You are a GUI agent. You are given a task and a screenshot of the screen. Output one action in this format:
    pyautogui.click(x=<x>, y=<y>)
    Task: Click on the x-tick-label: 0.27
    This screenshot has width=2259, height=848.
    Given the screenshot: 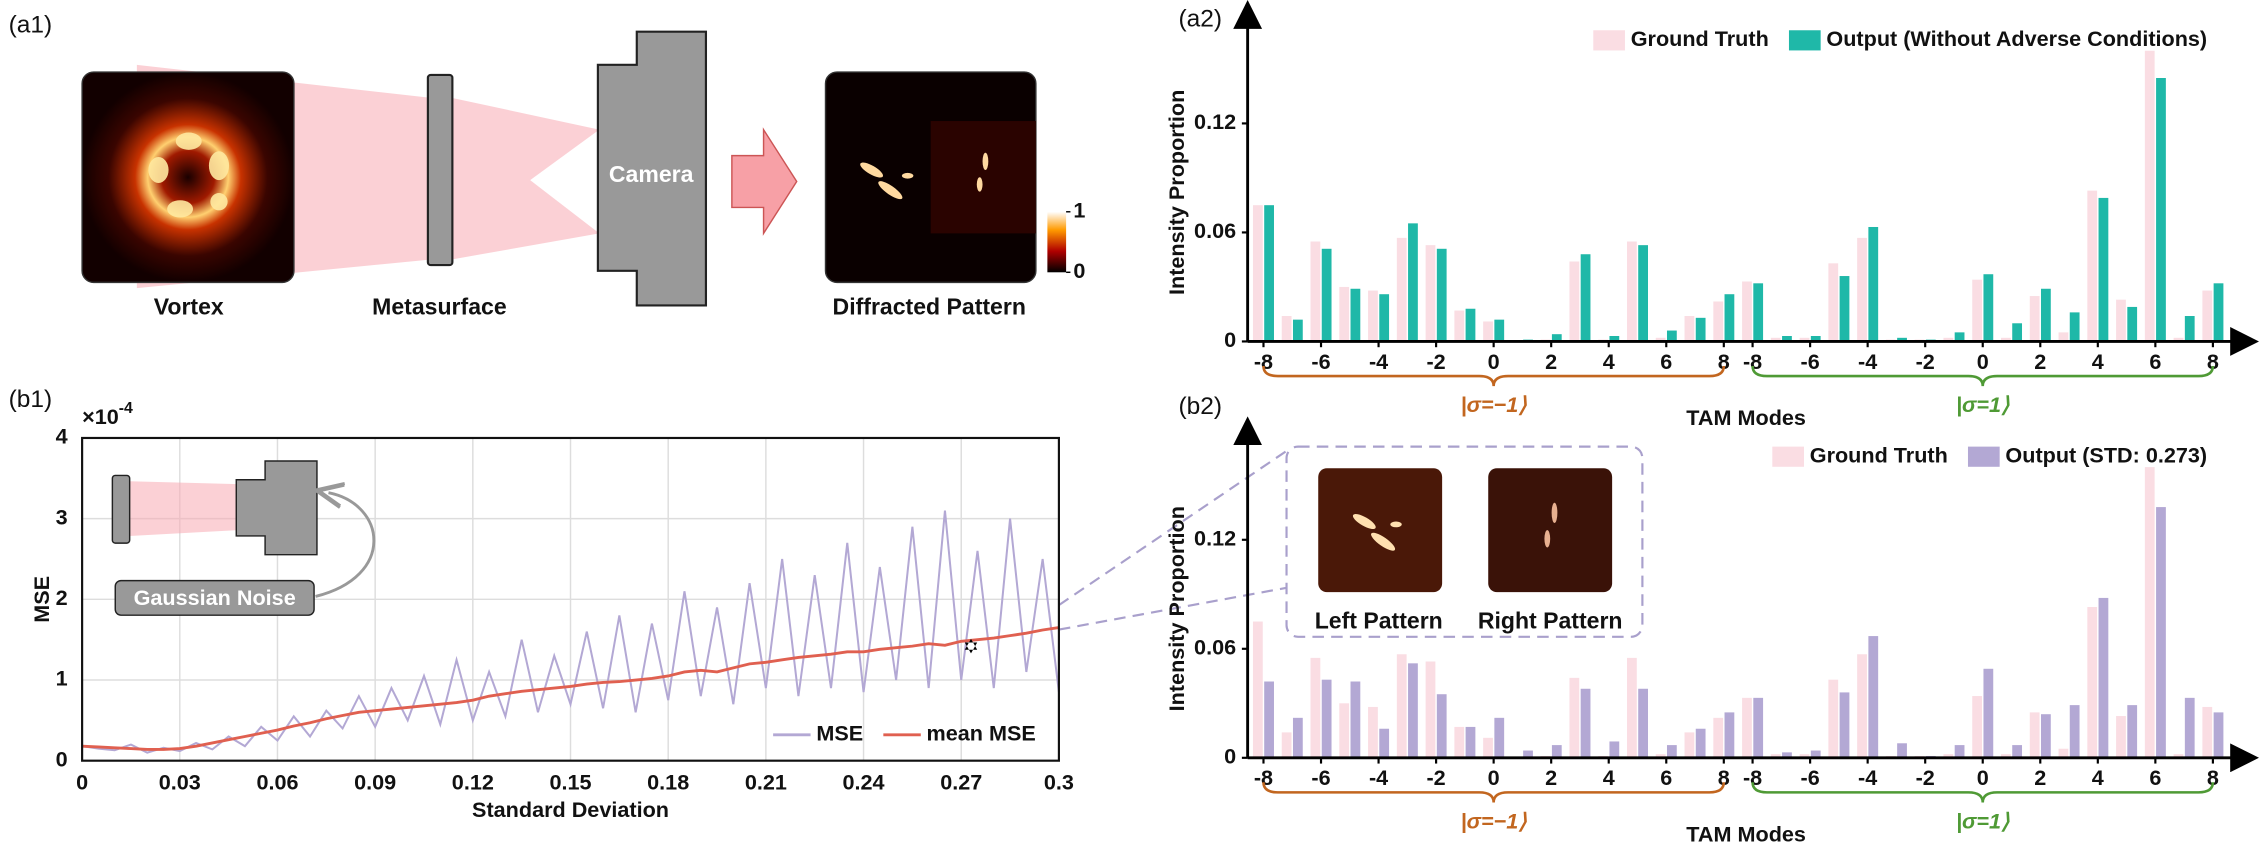 What is the action you would take?
    pyautogui.click(x=961, y=781)
    